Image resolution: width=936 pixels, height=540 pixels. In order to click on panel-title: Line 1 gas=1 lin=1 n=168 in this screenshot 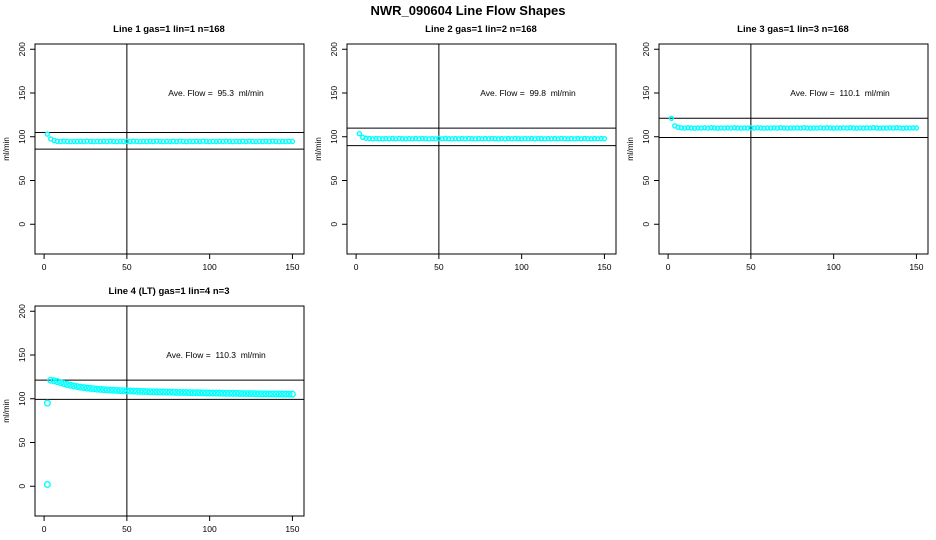, I will do `click(169, 29)`.